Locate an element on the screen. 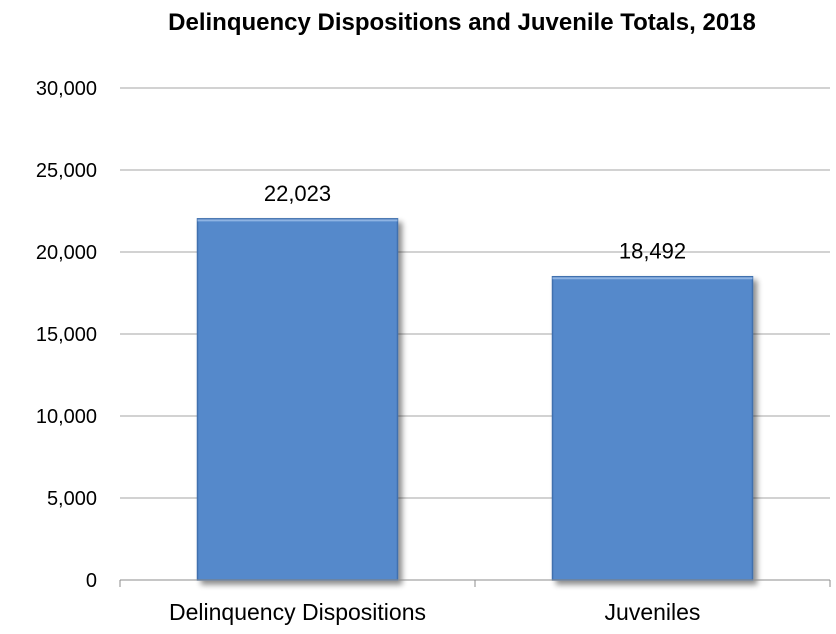 This screenshot has width=836, height=634. data-label: 18,492 is located at coordinates (652, 251).